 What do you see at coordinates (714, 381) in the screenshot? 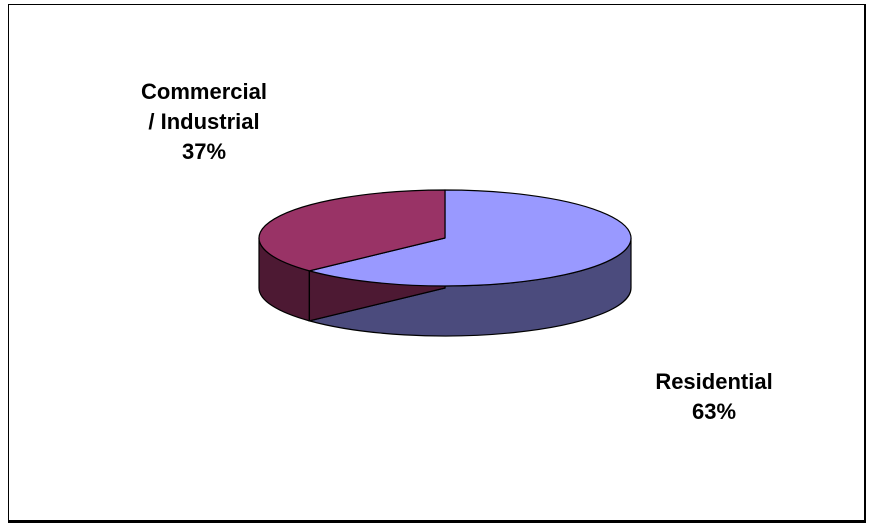
I see `slice-label-residential-line1: Residential` at bounding box center [714, 381].